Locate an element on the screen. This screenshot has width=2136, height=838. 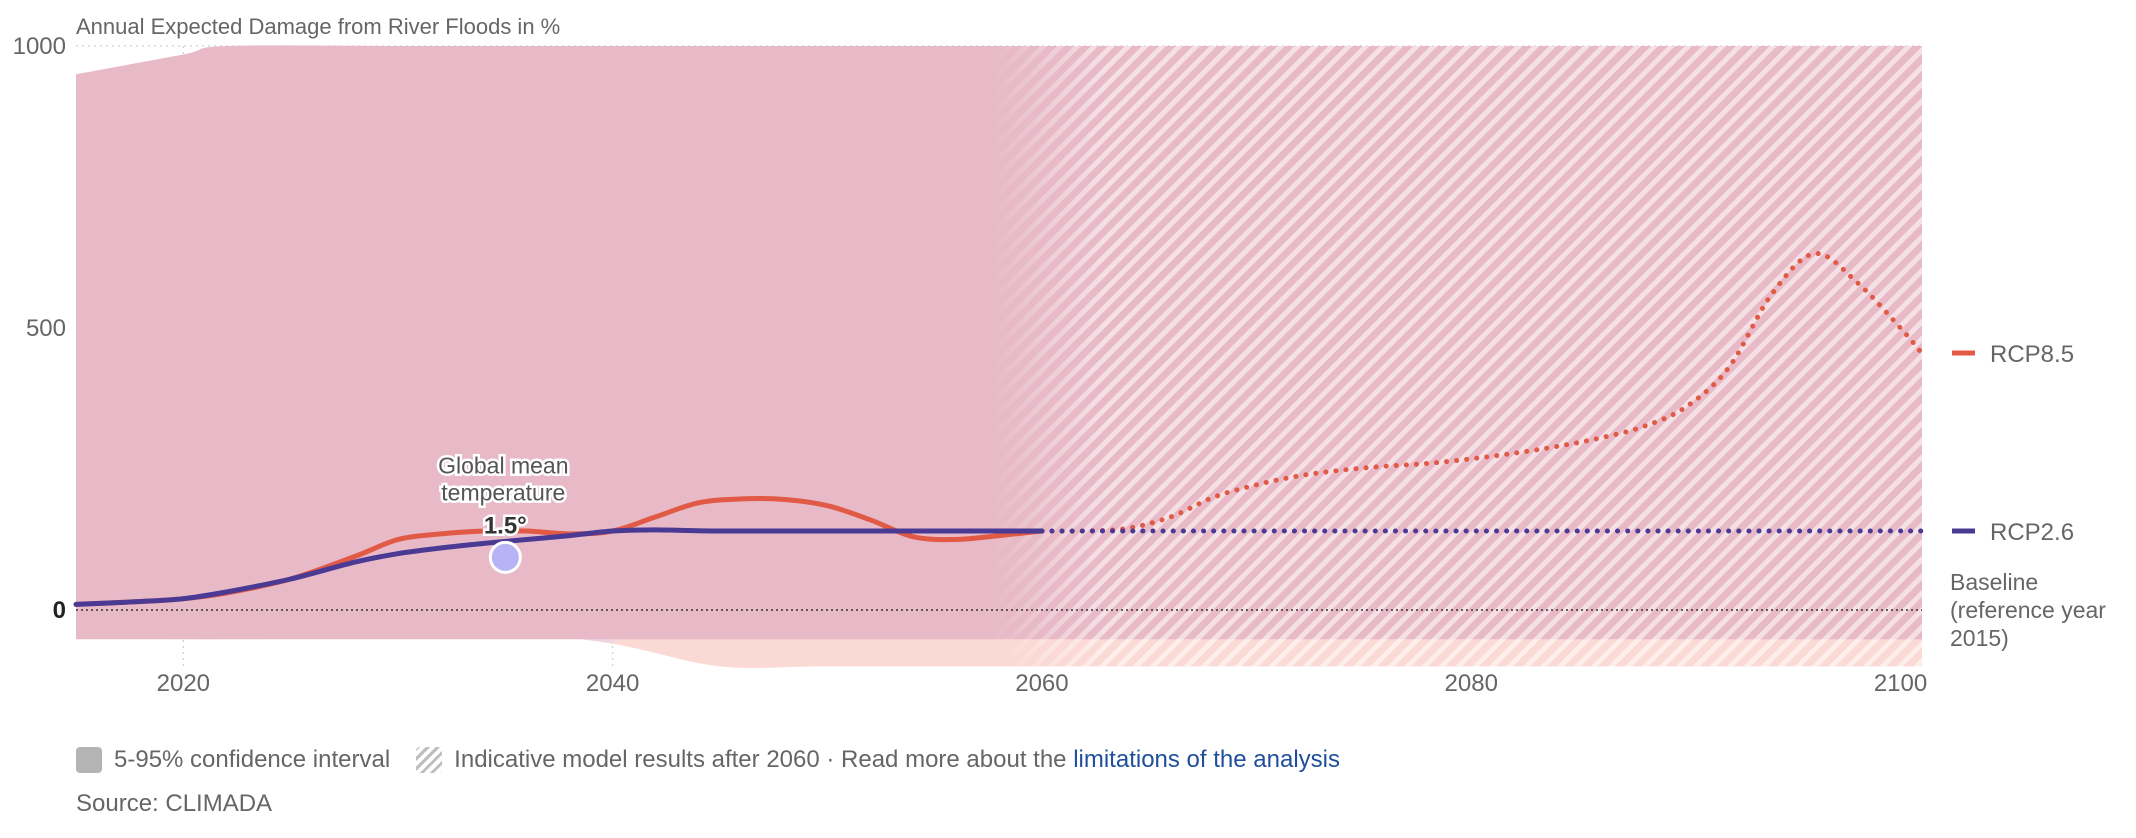
annotation-marker is located at coordinates (505, 557).